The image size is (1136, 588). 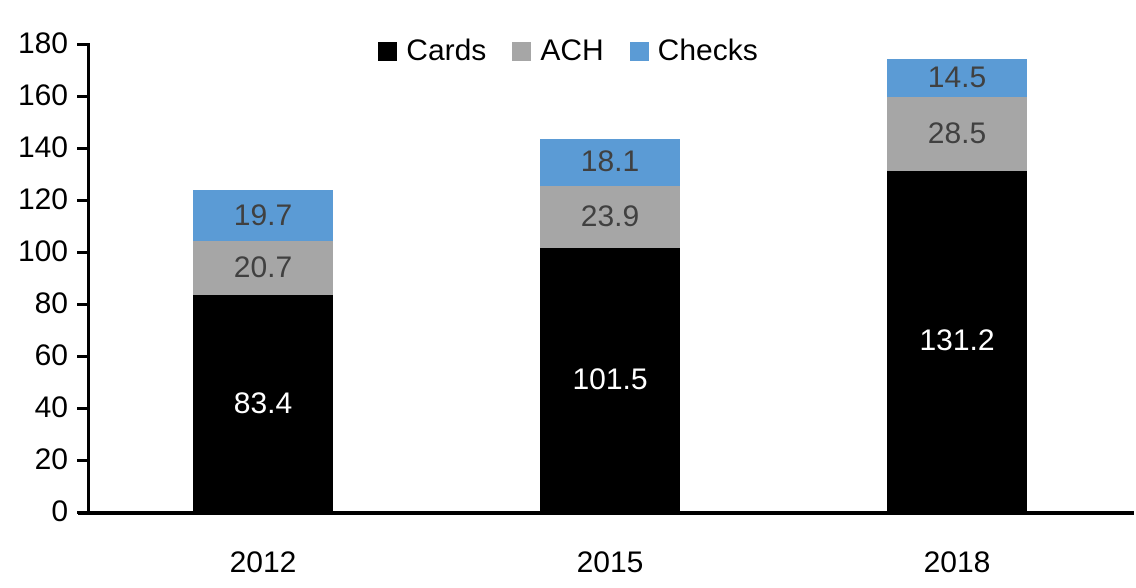 I want to click on y-axis-line, so click(x=88, y=279).